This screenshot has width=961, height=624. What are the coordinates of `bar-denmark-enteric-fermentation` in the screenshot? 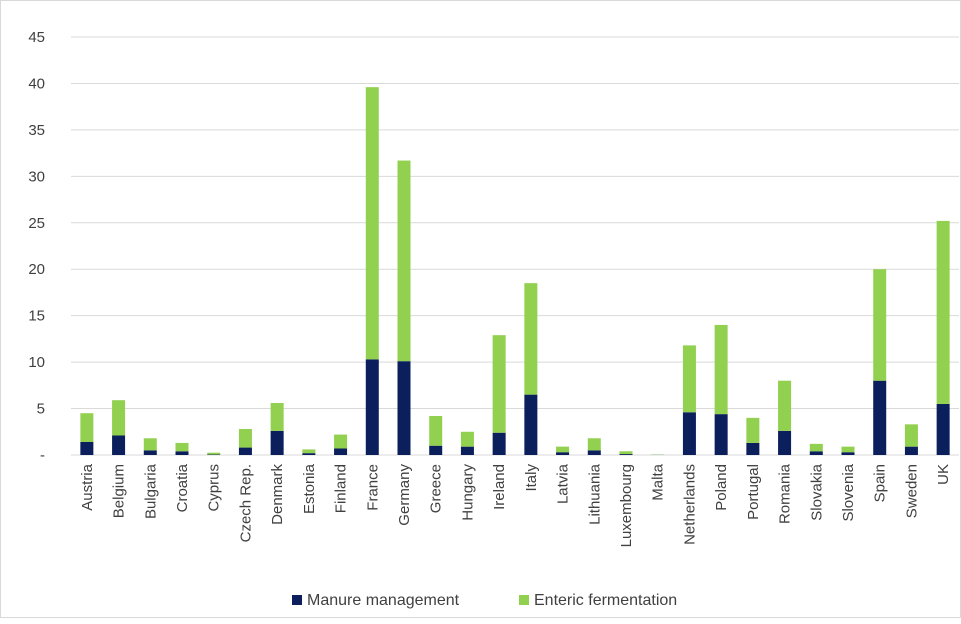 It's located at (277, 417).